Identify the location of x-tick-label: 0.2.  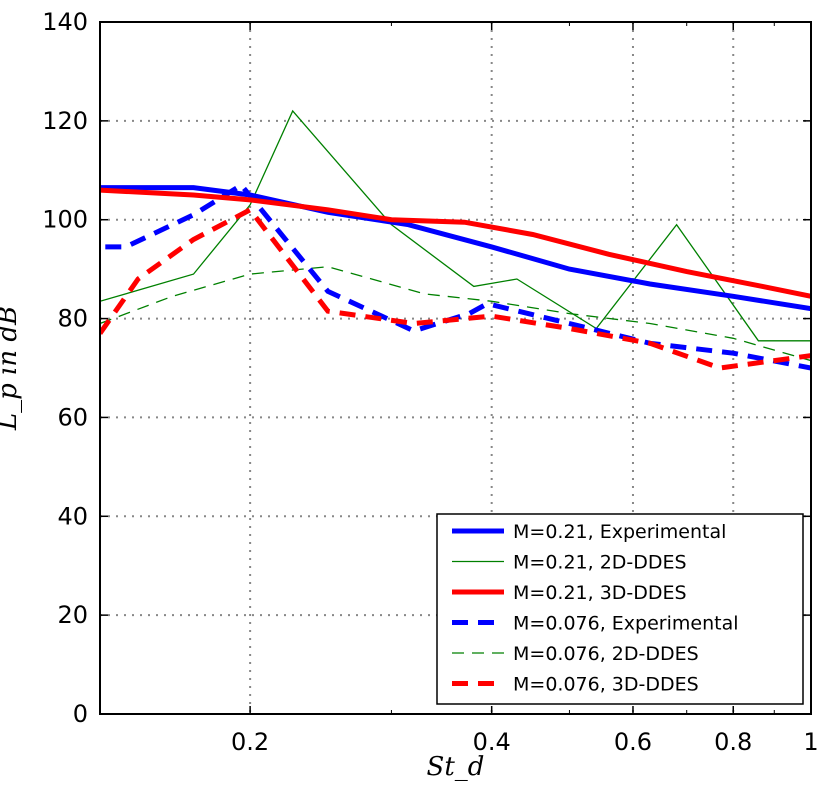
(250, 742).